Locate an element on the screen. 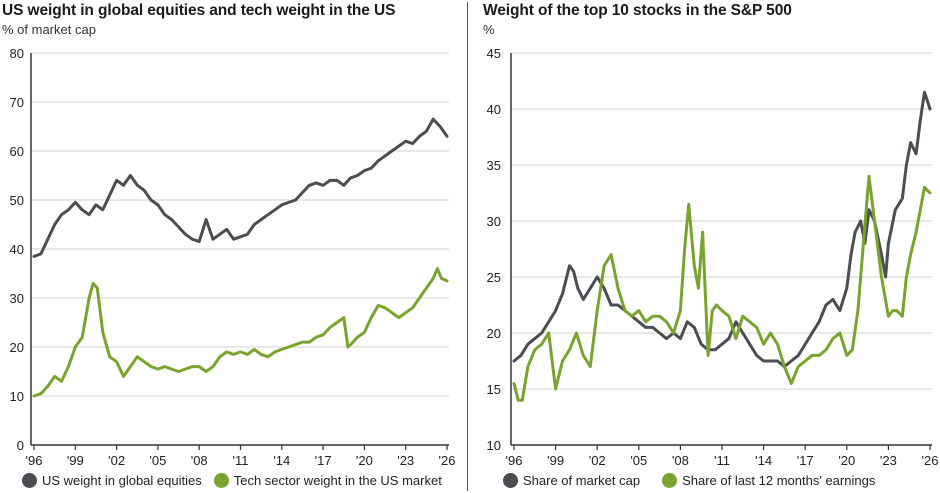  legend-label: Share of market cap is located at coordinates (582, 480).